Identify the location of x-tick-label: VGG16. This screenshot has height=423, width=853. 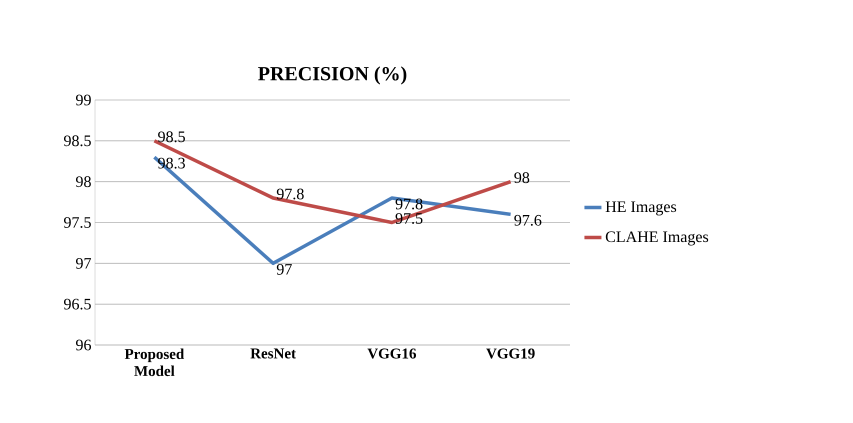
(391, 353).